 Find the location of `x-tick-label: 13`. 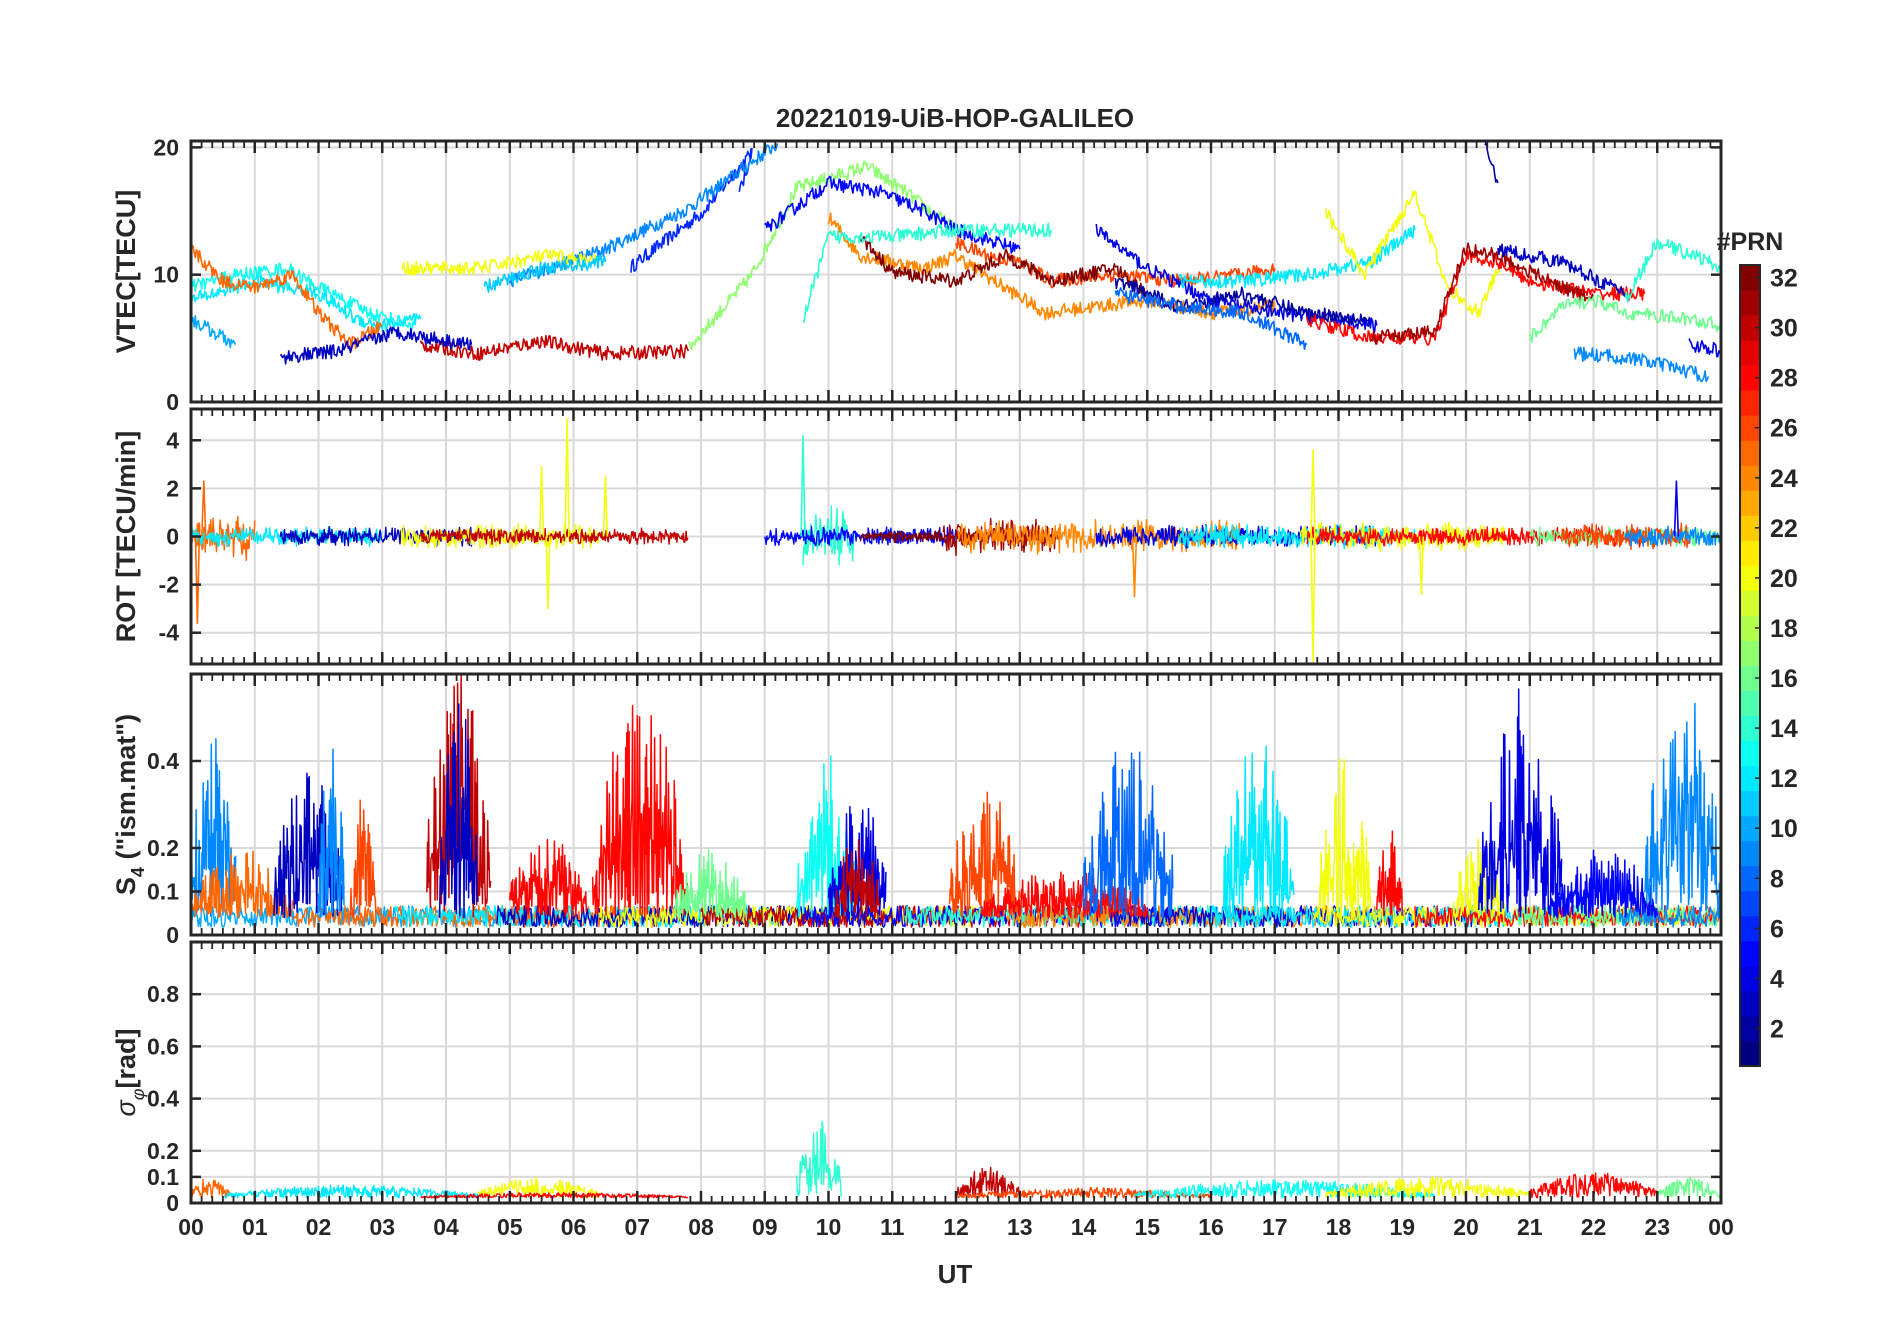

x-tick-label: 13 is located at coordinates (1020, 1227).